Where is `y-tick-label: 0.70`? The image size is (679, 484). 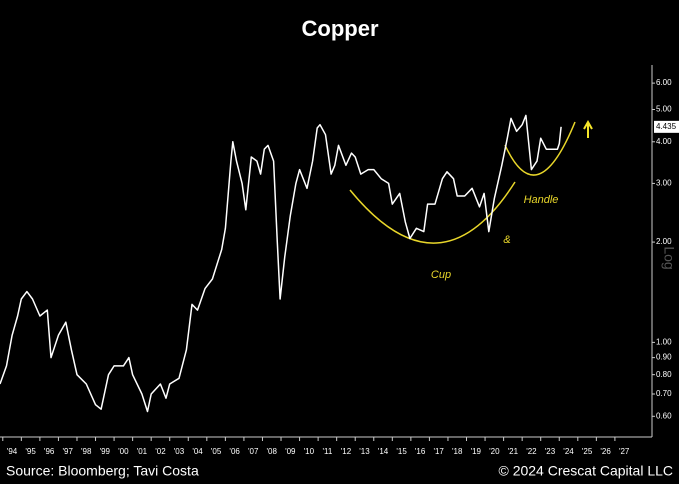 y-tick-label: 0.70 is located at coordinates (664, 393).